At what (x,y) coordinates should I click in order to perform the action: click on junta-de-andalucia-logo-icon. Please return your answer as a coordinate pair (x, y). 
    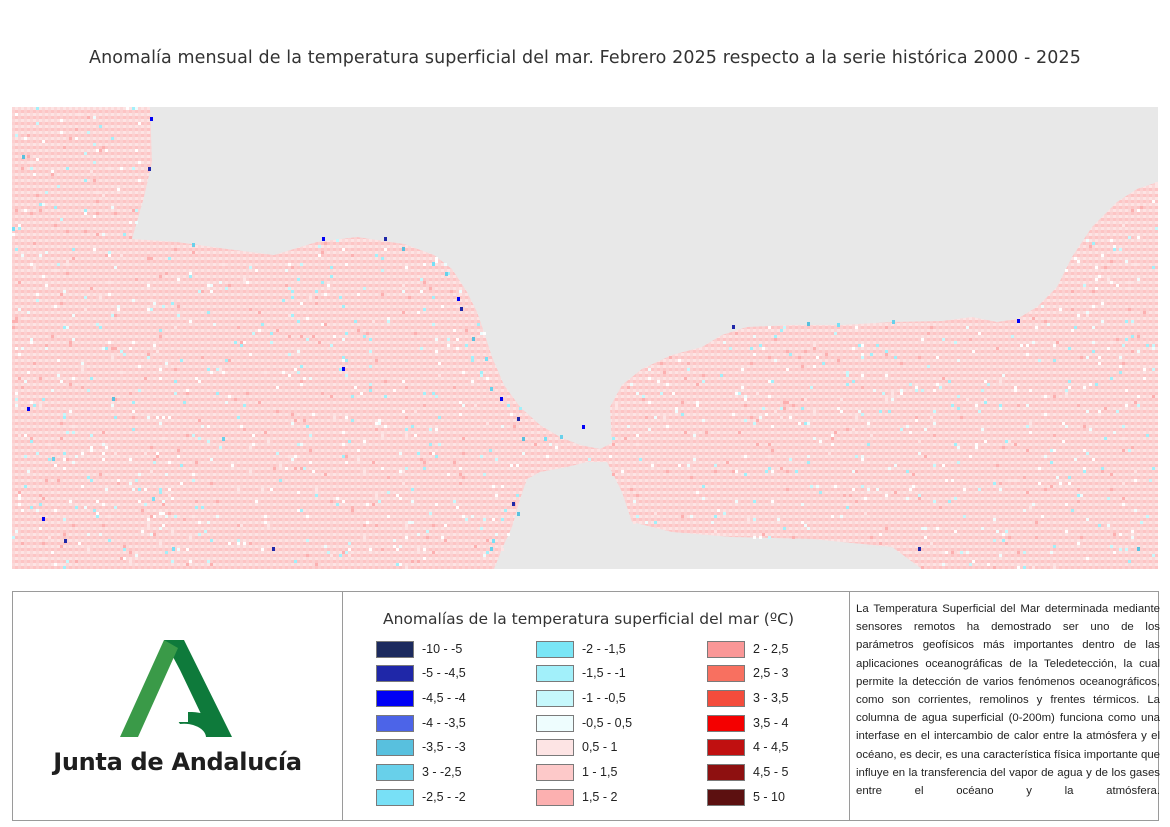
    Looking at the image, I should click on (176, 688).